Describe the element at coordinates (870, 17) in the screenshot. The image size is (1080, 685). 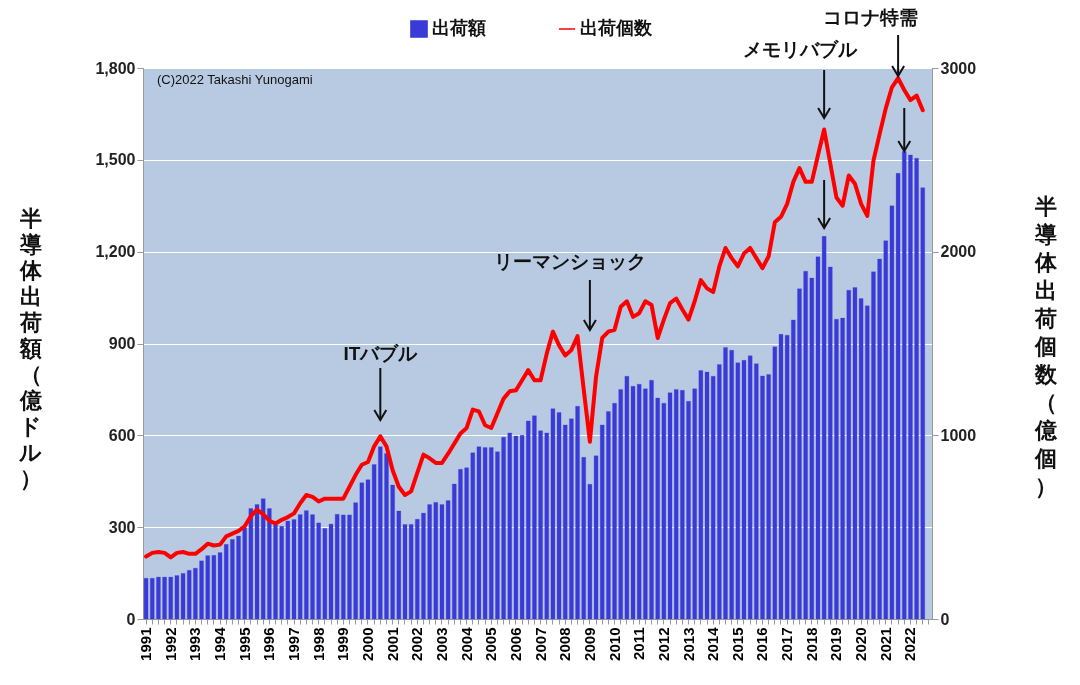
I see `text: コロナ特需` at that location.